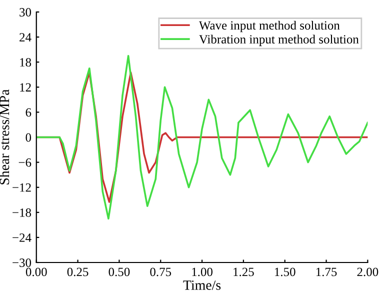 Image resolution: width=383 pixels, height=300 pixels. Describe the element at coordinates (161, 272) in the screenshot. I see `x-tick-label: 0.75` at that location.